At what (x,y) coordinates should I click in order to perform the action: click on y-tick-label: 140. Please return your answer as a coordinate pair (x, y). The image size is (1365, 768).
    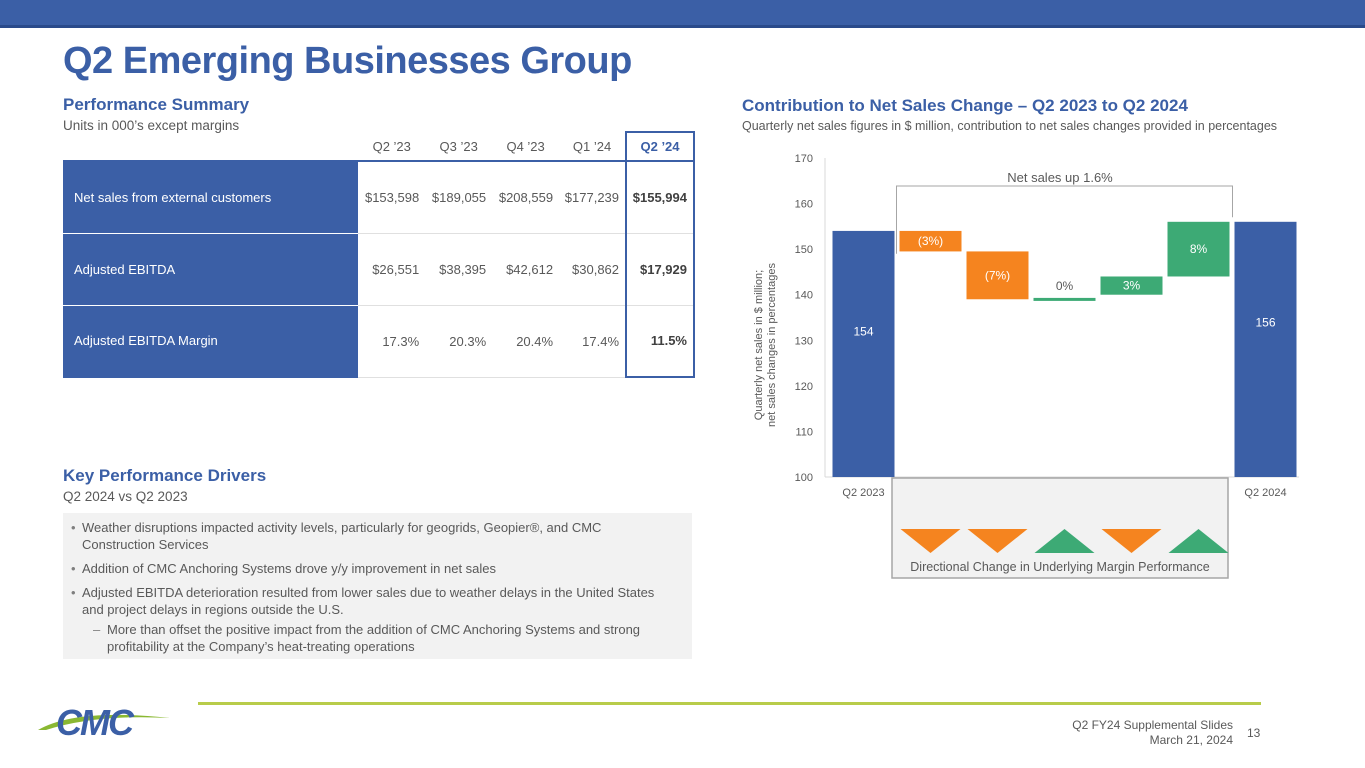
    Looking at the image, I should click on (804, 296).